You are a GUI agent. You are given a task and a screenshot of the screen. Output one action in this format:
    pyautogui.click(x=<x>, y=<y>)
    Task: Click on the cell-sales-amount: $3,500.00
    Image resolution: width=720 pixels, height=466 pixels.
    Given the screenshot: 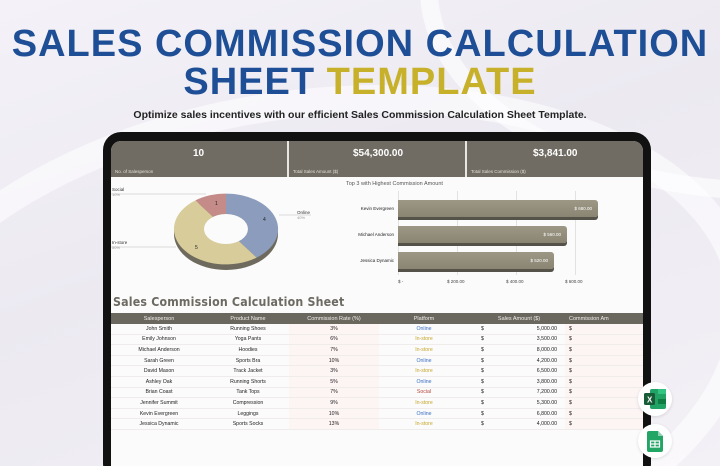 What is the action you would take?
    pyautogui.click(x=517, y=339)
    